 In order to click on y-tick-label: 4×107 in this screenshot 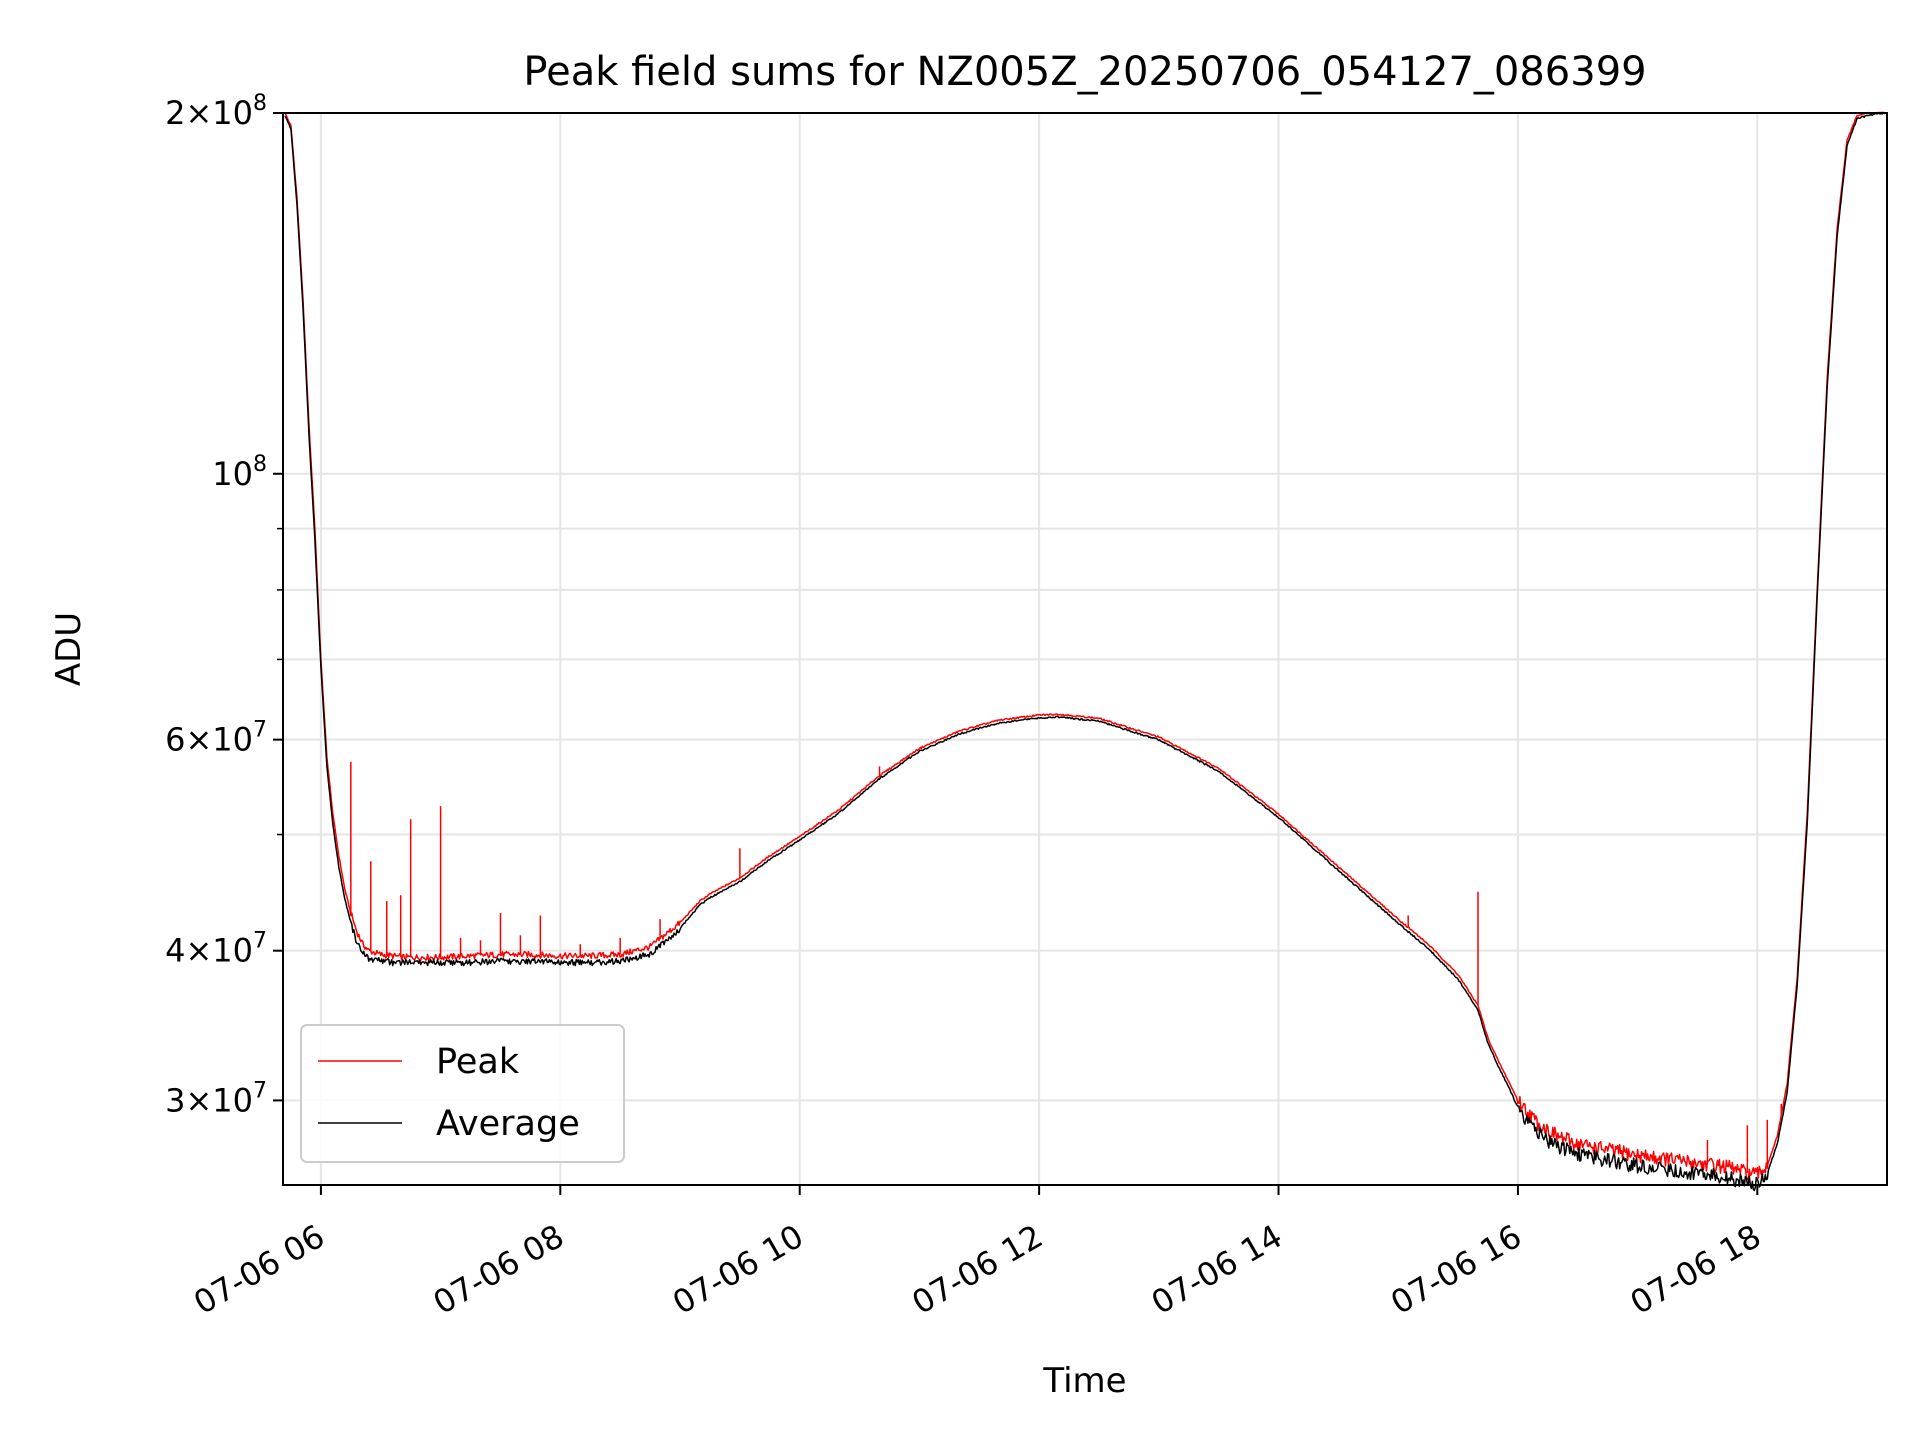, I will do `click(216, 949)`.